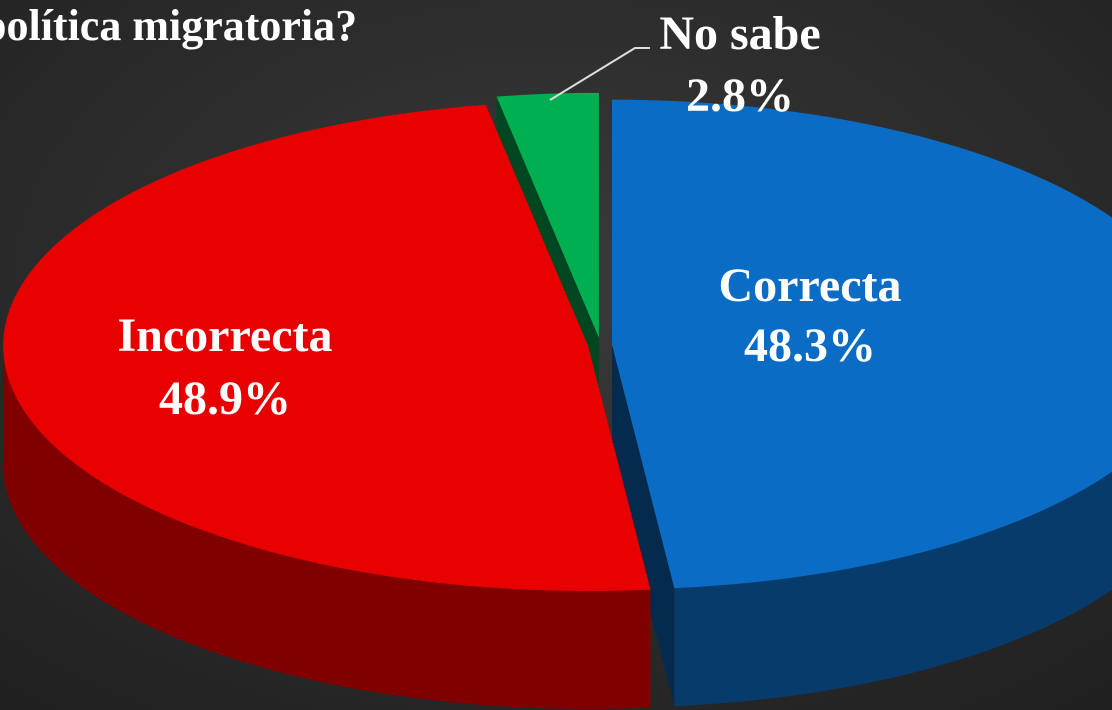  Describe the element at coordinates (810, 285) in the screenshot. I see `slice-label: Correcta` at that location.